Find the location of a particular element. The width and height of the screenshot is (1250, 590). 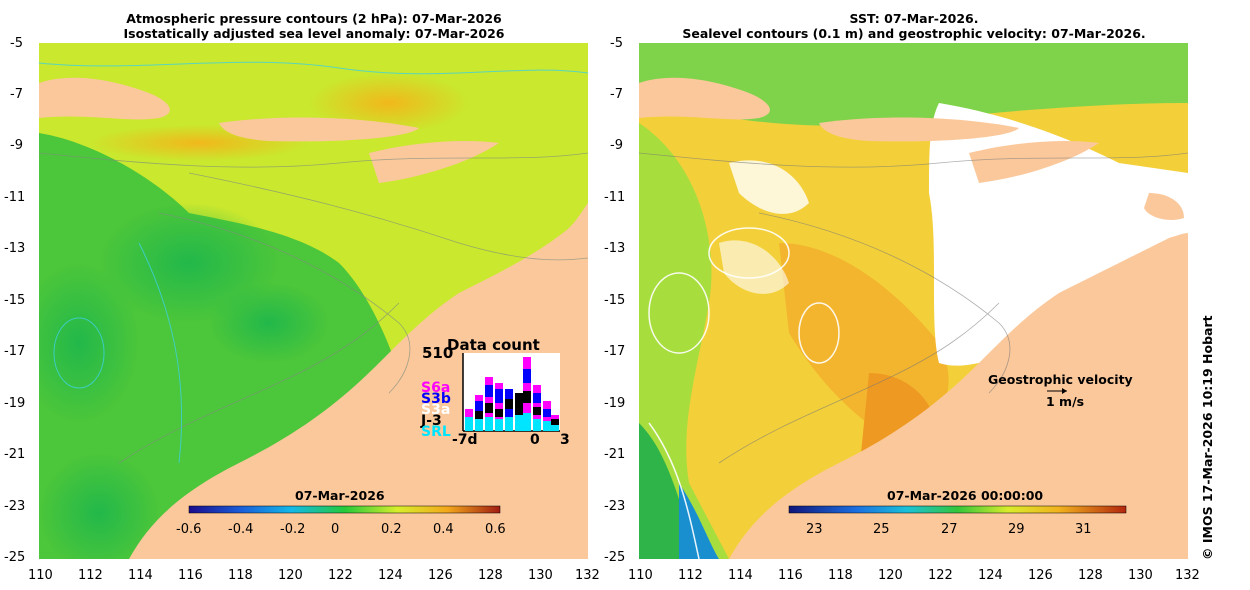

left-x-tick: 118 is located at coordinates (240, 575).